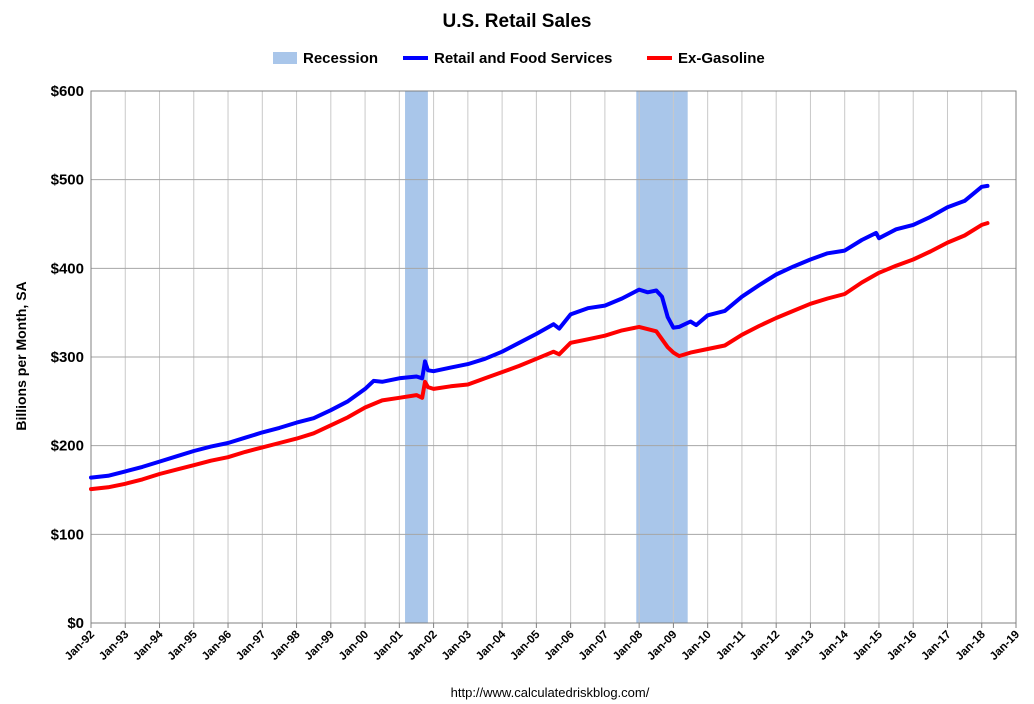 The image size is (1034, 704). Describe the element at coordinates (457, 646) in the screenshot. I see `x-tick-label: Jan-03` at that location.